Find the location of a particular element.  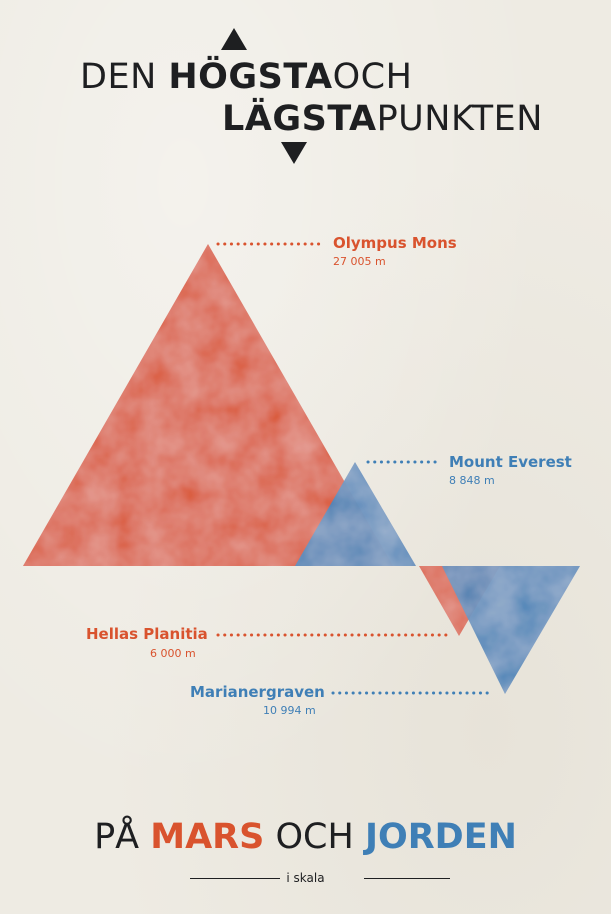

scale-rule-right is located at coordinates (407, 878).